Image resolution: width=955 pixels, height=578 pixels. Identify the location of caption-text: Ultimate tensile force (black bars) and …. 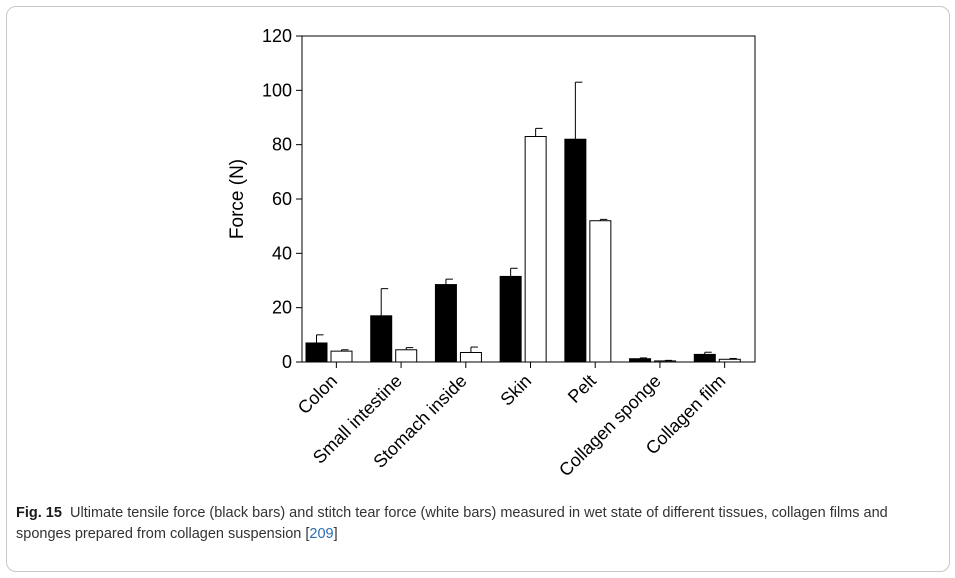
(452, 523).